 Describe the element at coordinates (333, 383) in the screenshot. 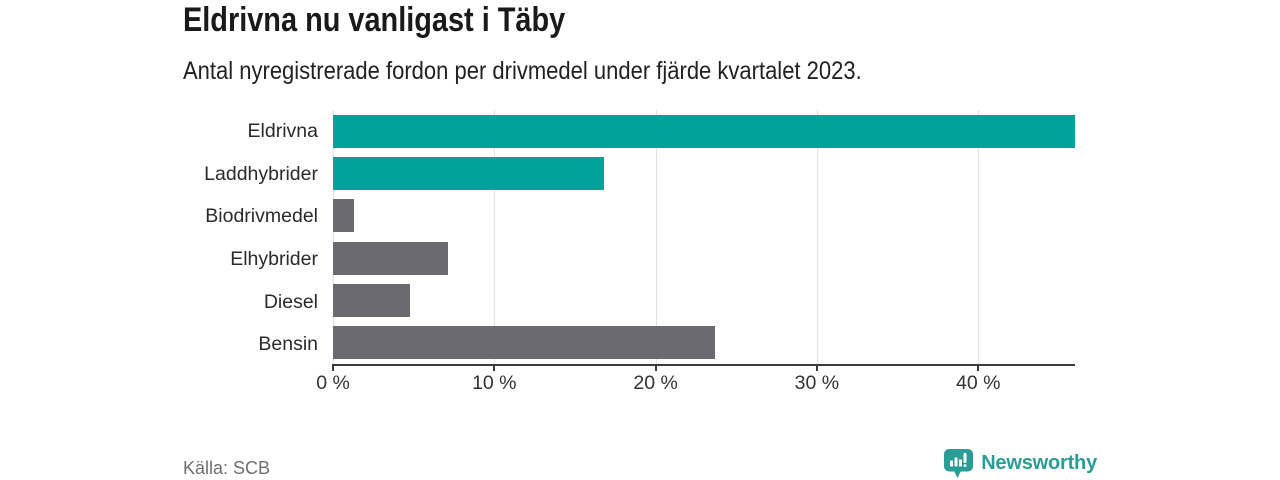

I see `axis-tick-label: 0 %` at that location.